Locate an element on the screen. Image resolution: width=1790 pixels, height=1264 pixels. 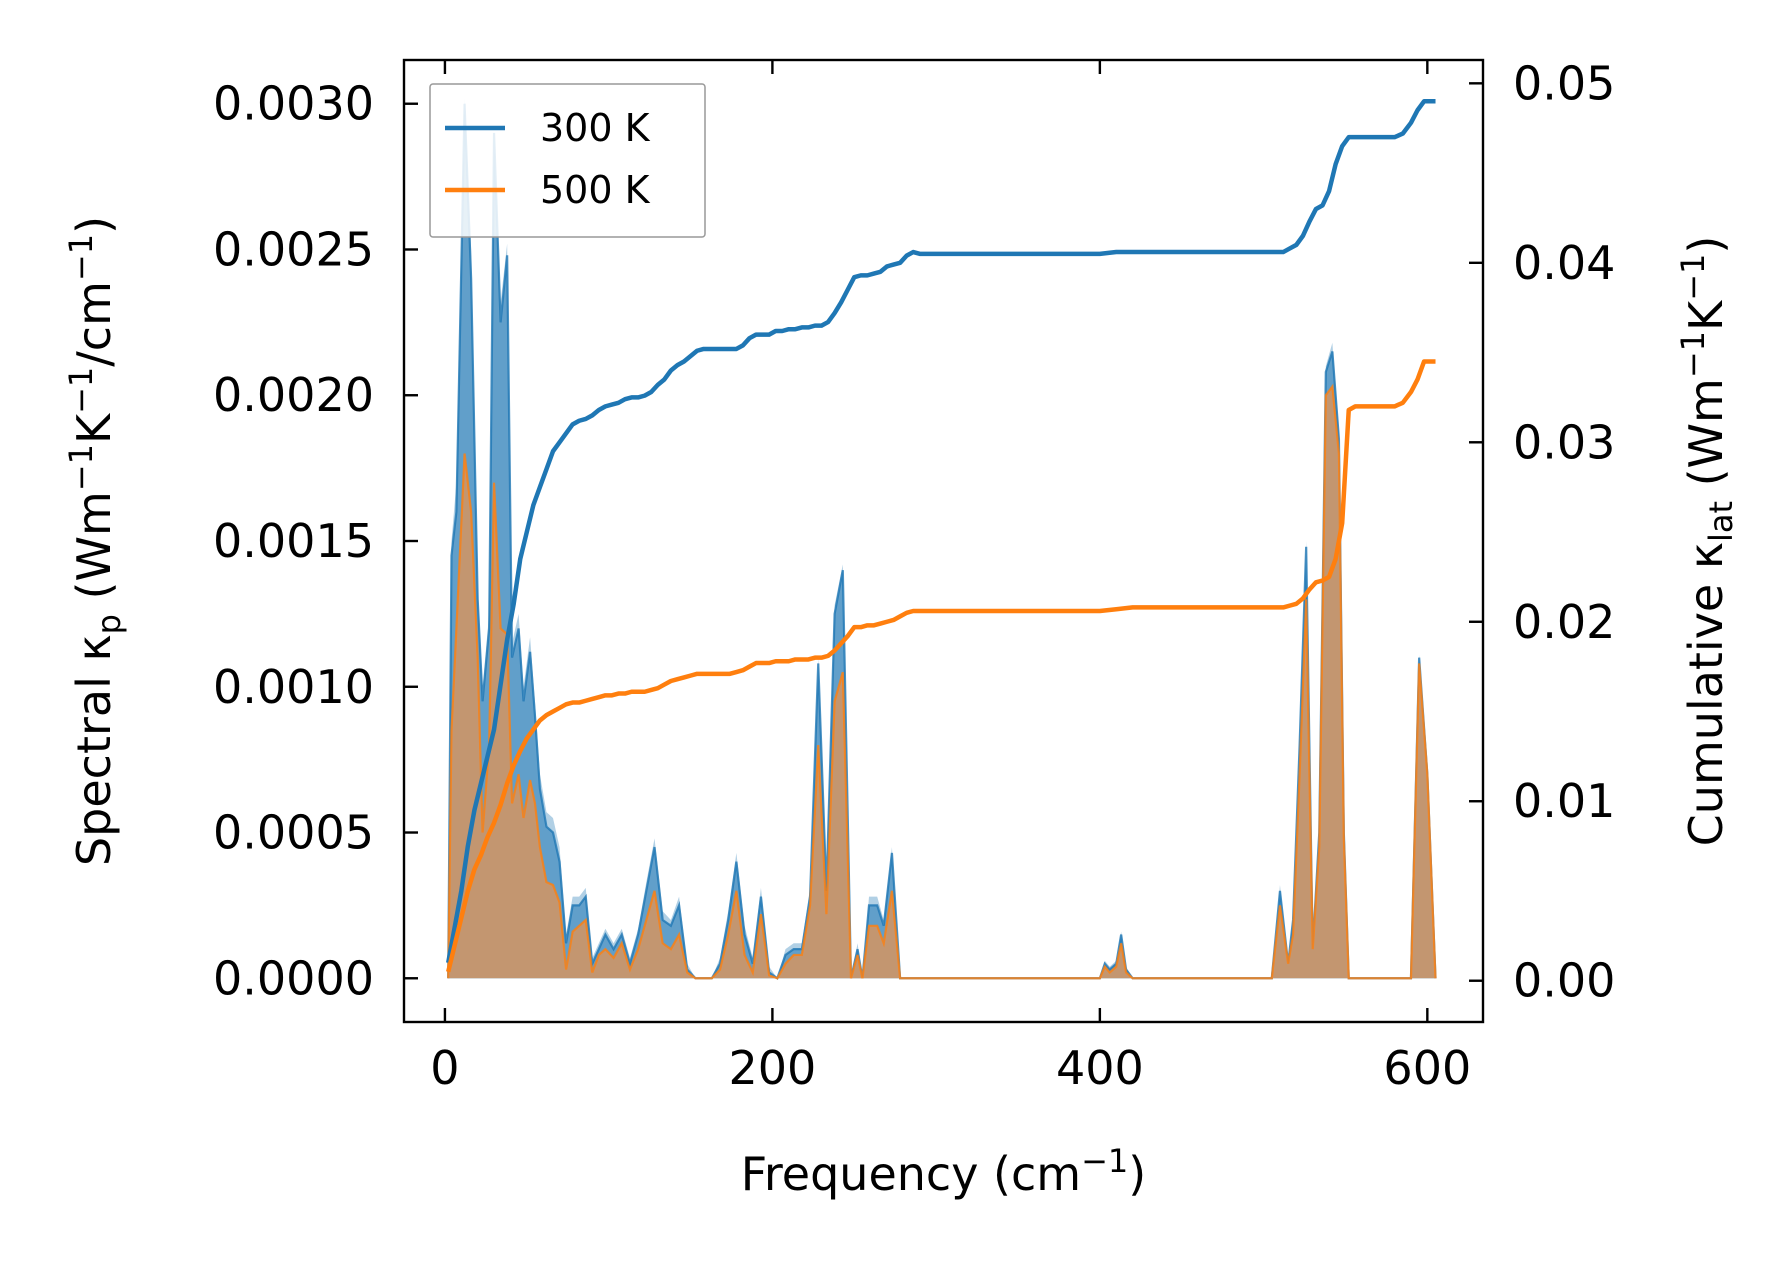
y-axis-left-title: Spectral κp (Wm−1K−1/cm−1) is located at coordinates (95, 541).